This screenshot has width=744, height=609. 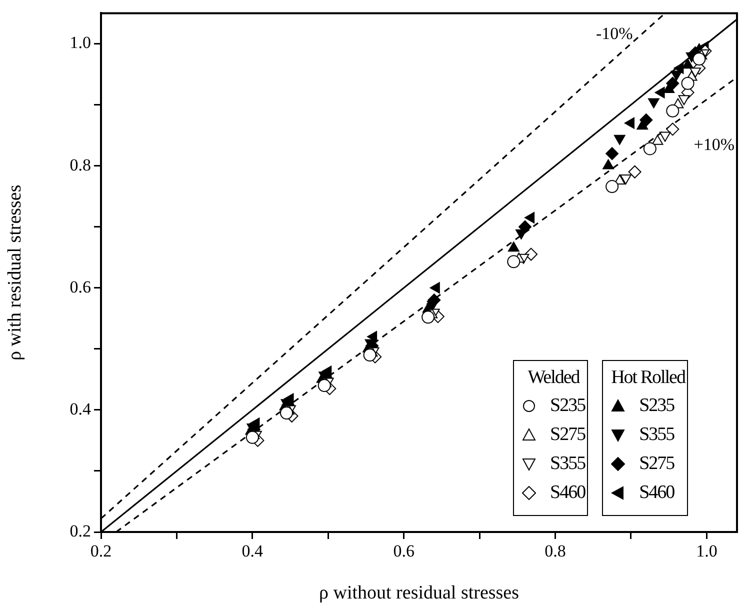 What do you see at coordinates (101, 551) in the screenshot?
I see `x-tick-label: 0.2` at bounding box center [101, 551].